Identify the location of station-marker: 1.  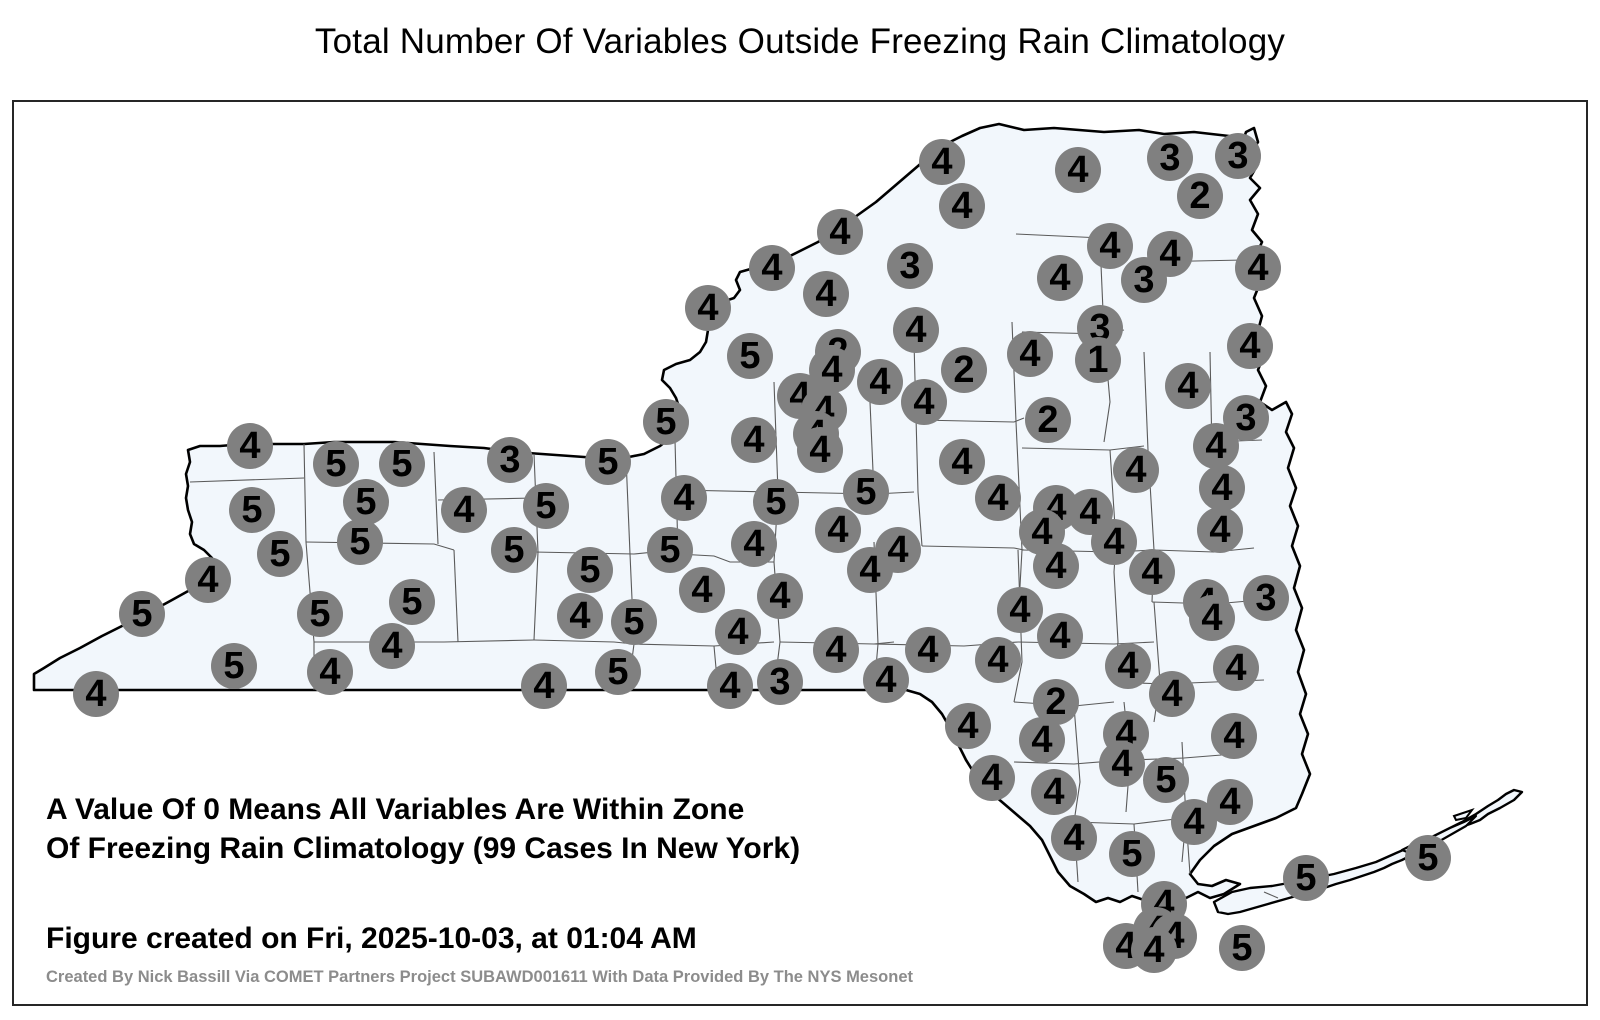
(1098, 360).